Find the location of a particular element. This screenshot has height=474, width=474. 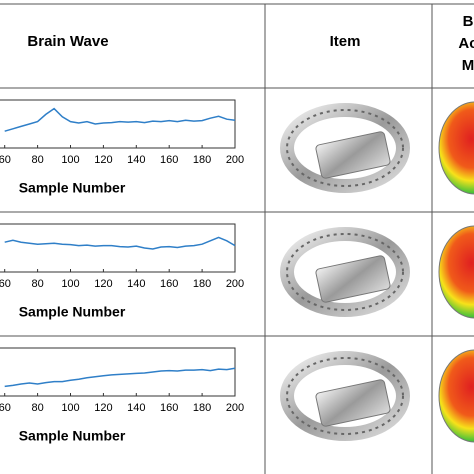

header: Item is located at coordinates (345, 41).